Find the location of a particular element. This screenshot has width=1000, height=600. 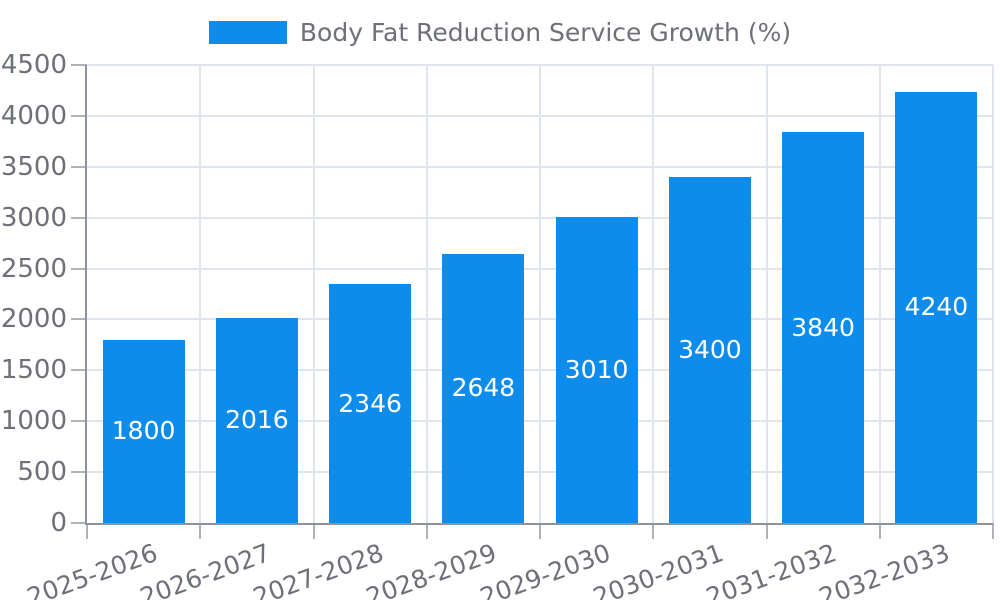

bar-value-label: 3010 is located at coordinates (596, 369).